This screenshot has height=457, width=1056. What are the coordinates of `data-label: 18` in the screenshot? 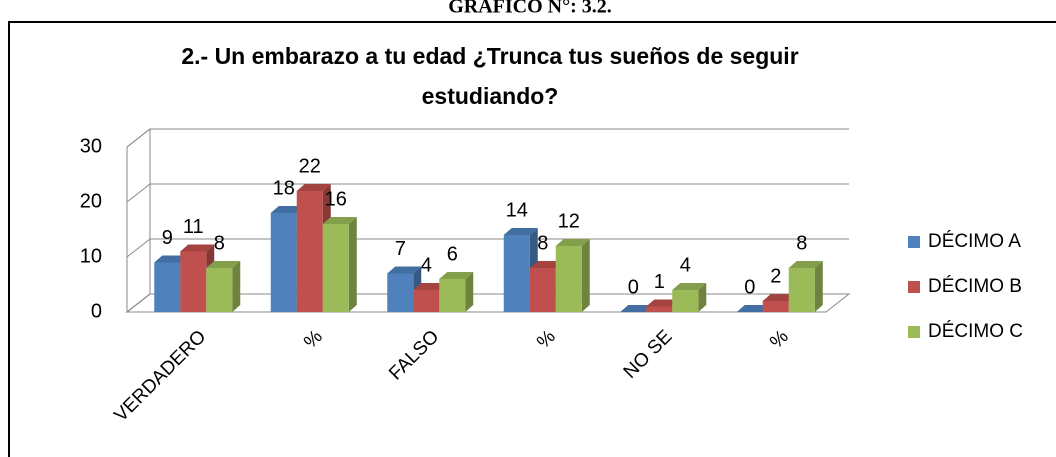 It's located at (284, 188).